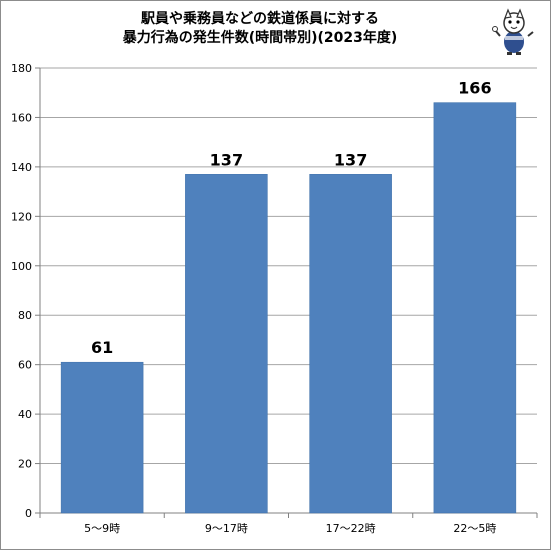 The image size is (551, 550). What do you see at coordinates (513, 31) in the screenshot?
I see `cartoon-mascot-icon` at bounding box center [513, 31].